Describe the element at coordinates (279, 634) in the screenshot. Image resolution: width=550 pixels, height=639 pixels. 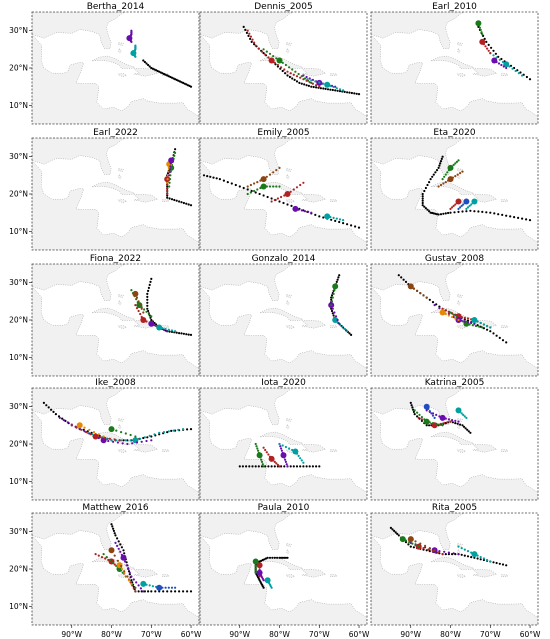
I see `lon-tick-label: 80°W` at that location.